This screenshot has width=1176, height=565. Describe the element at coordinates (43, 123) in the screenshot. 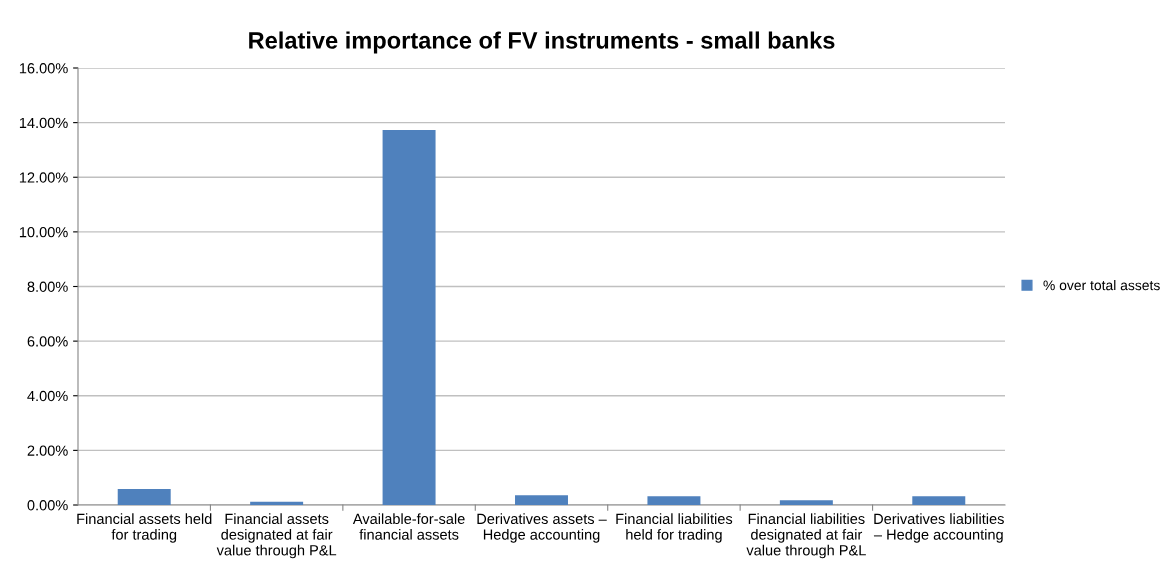

I see `y-tick-label: 14.00%` at that location.